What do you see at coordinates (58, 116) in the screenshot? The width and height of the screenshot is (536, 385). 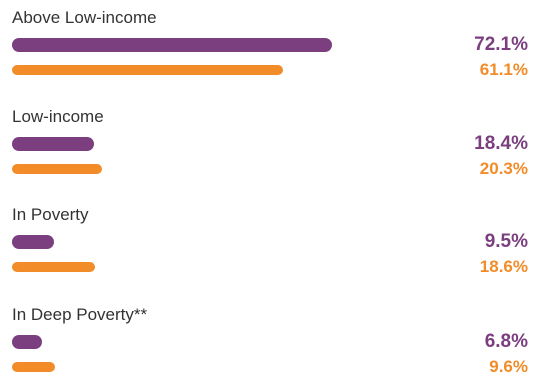 I see `category-label: Low-income` at bounding box center [58, 116].